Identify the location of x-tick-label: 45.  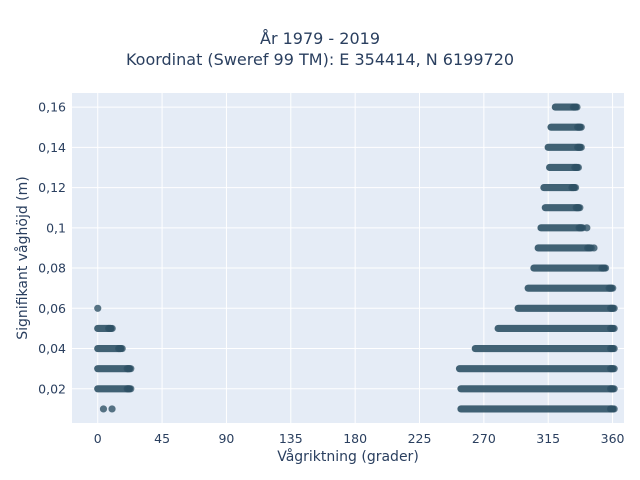
(162, 438).